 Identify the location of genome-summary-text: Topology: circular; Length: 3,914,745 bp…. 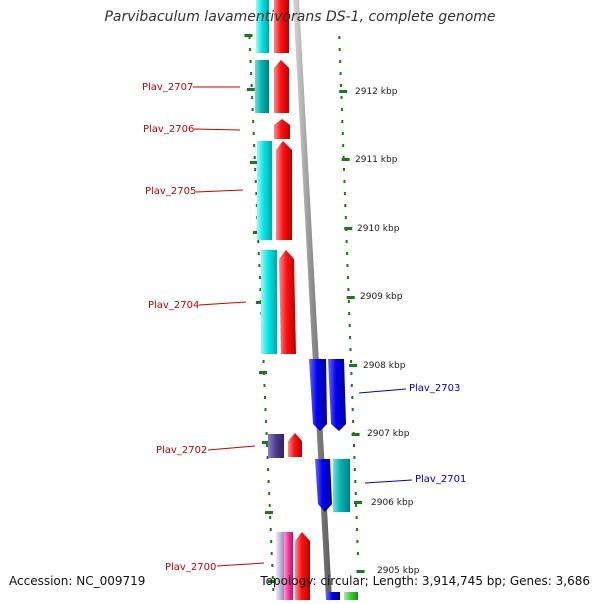
(425, 581).